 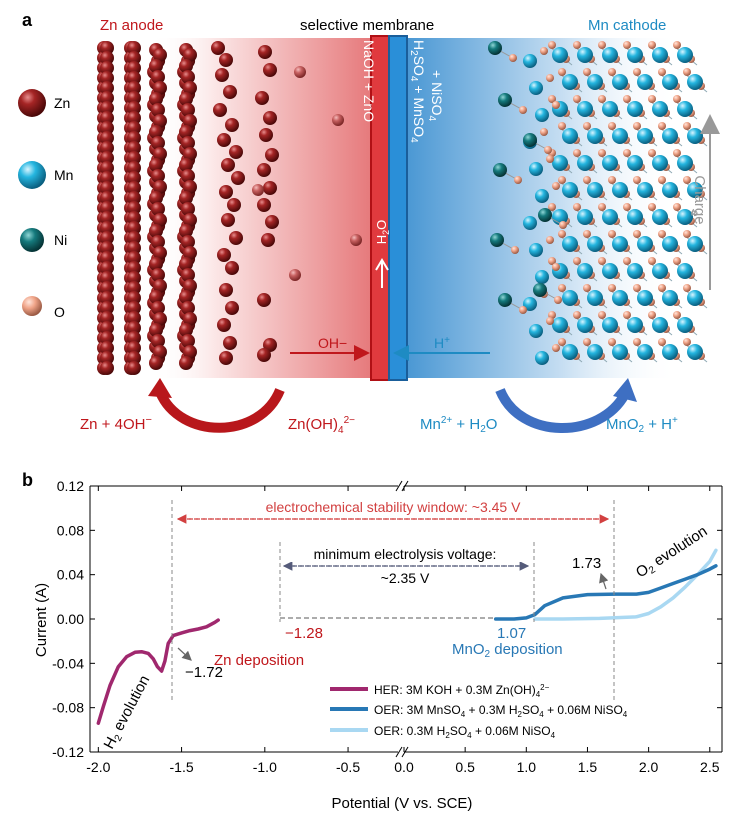 I want to click on onset-her-label: −1.28, so click(x=304, y=633).